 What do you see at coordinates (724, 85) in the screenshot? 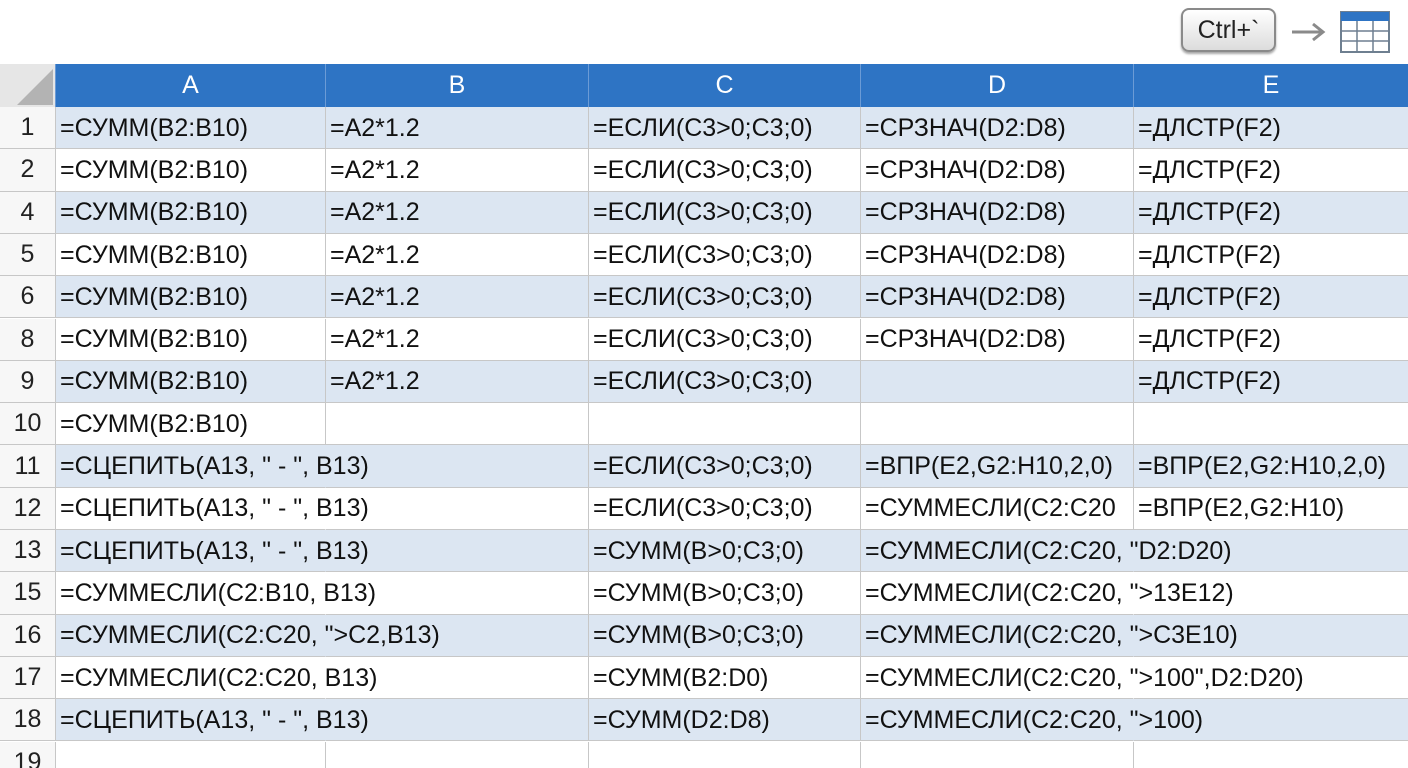
I see `column-header: C` at bounding box center [724, 85].